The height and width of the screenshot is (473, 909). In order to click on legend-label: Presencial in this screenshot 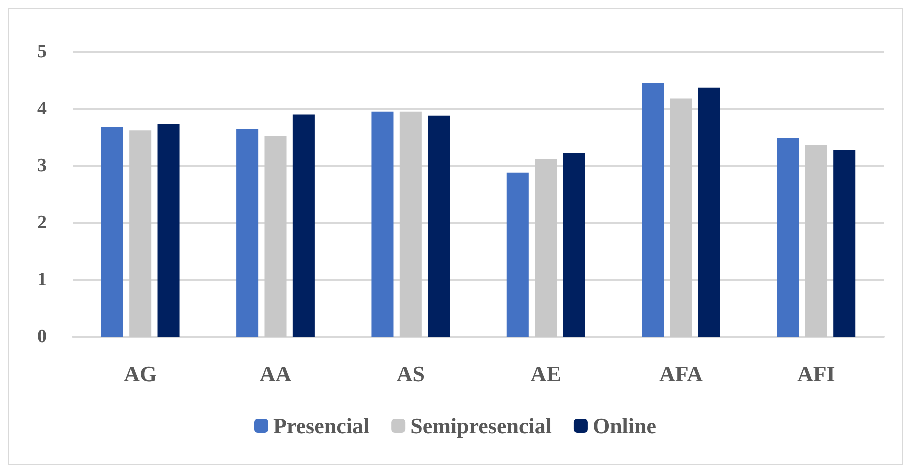, I will do `click(321, 426)`.